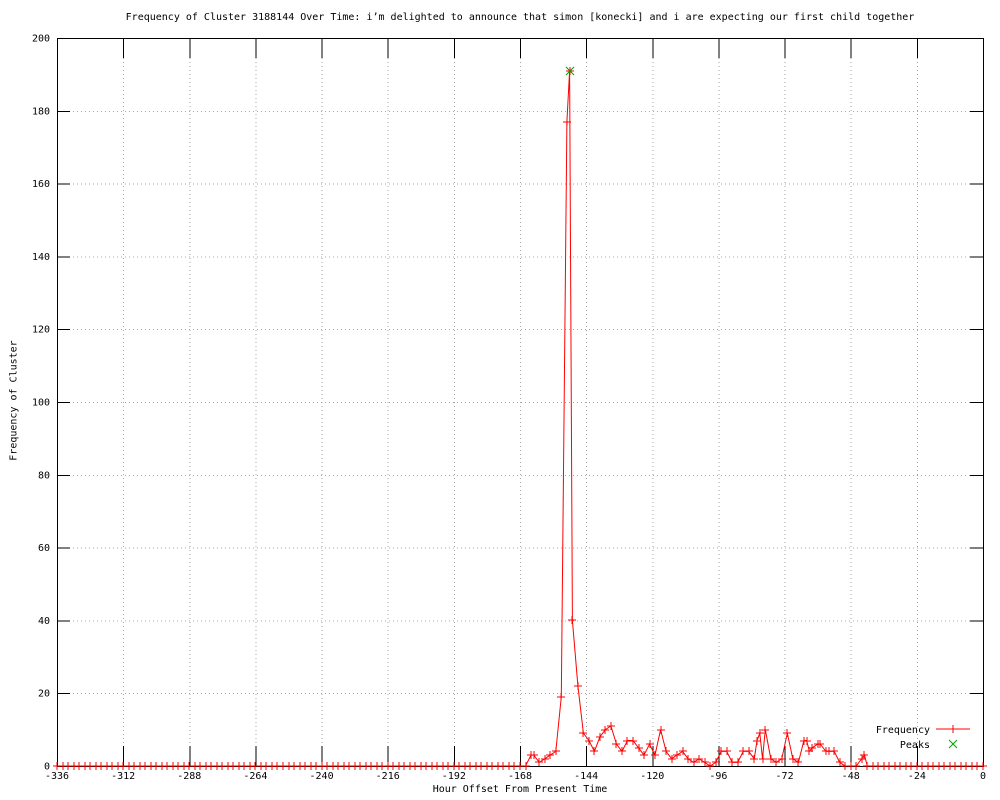 The width and height of the screenshot is (1000, 800). I want to click on x-tick-label: -192, so click(454, 776).